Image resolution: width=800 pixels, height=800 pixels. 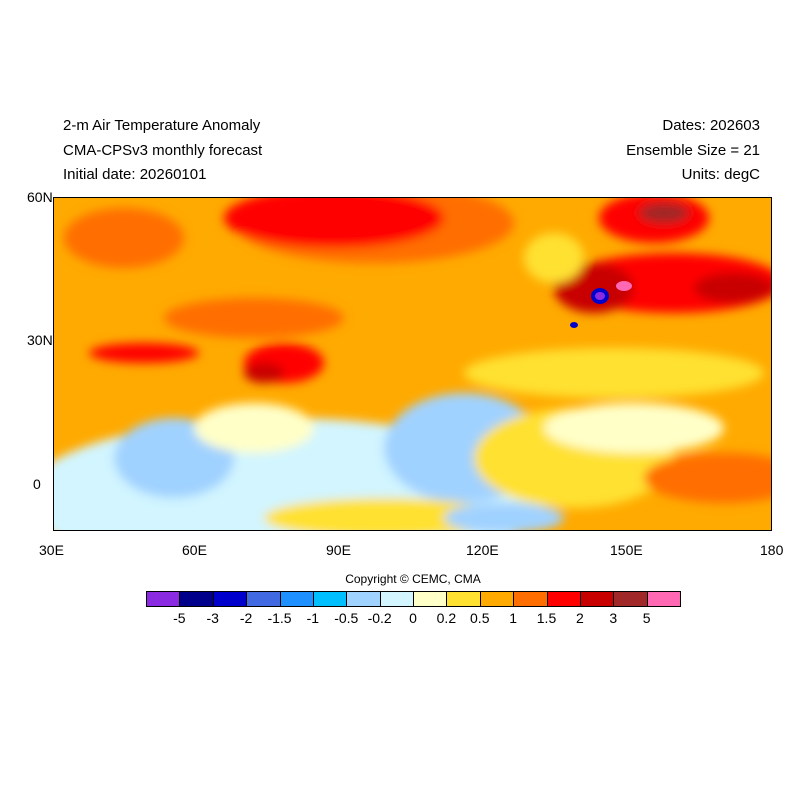 I want to click on chart-title: 2-m Air Temperature Anomaly, so click(x=162, y=125).